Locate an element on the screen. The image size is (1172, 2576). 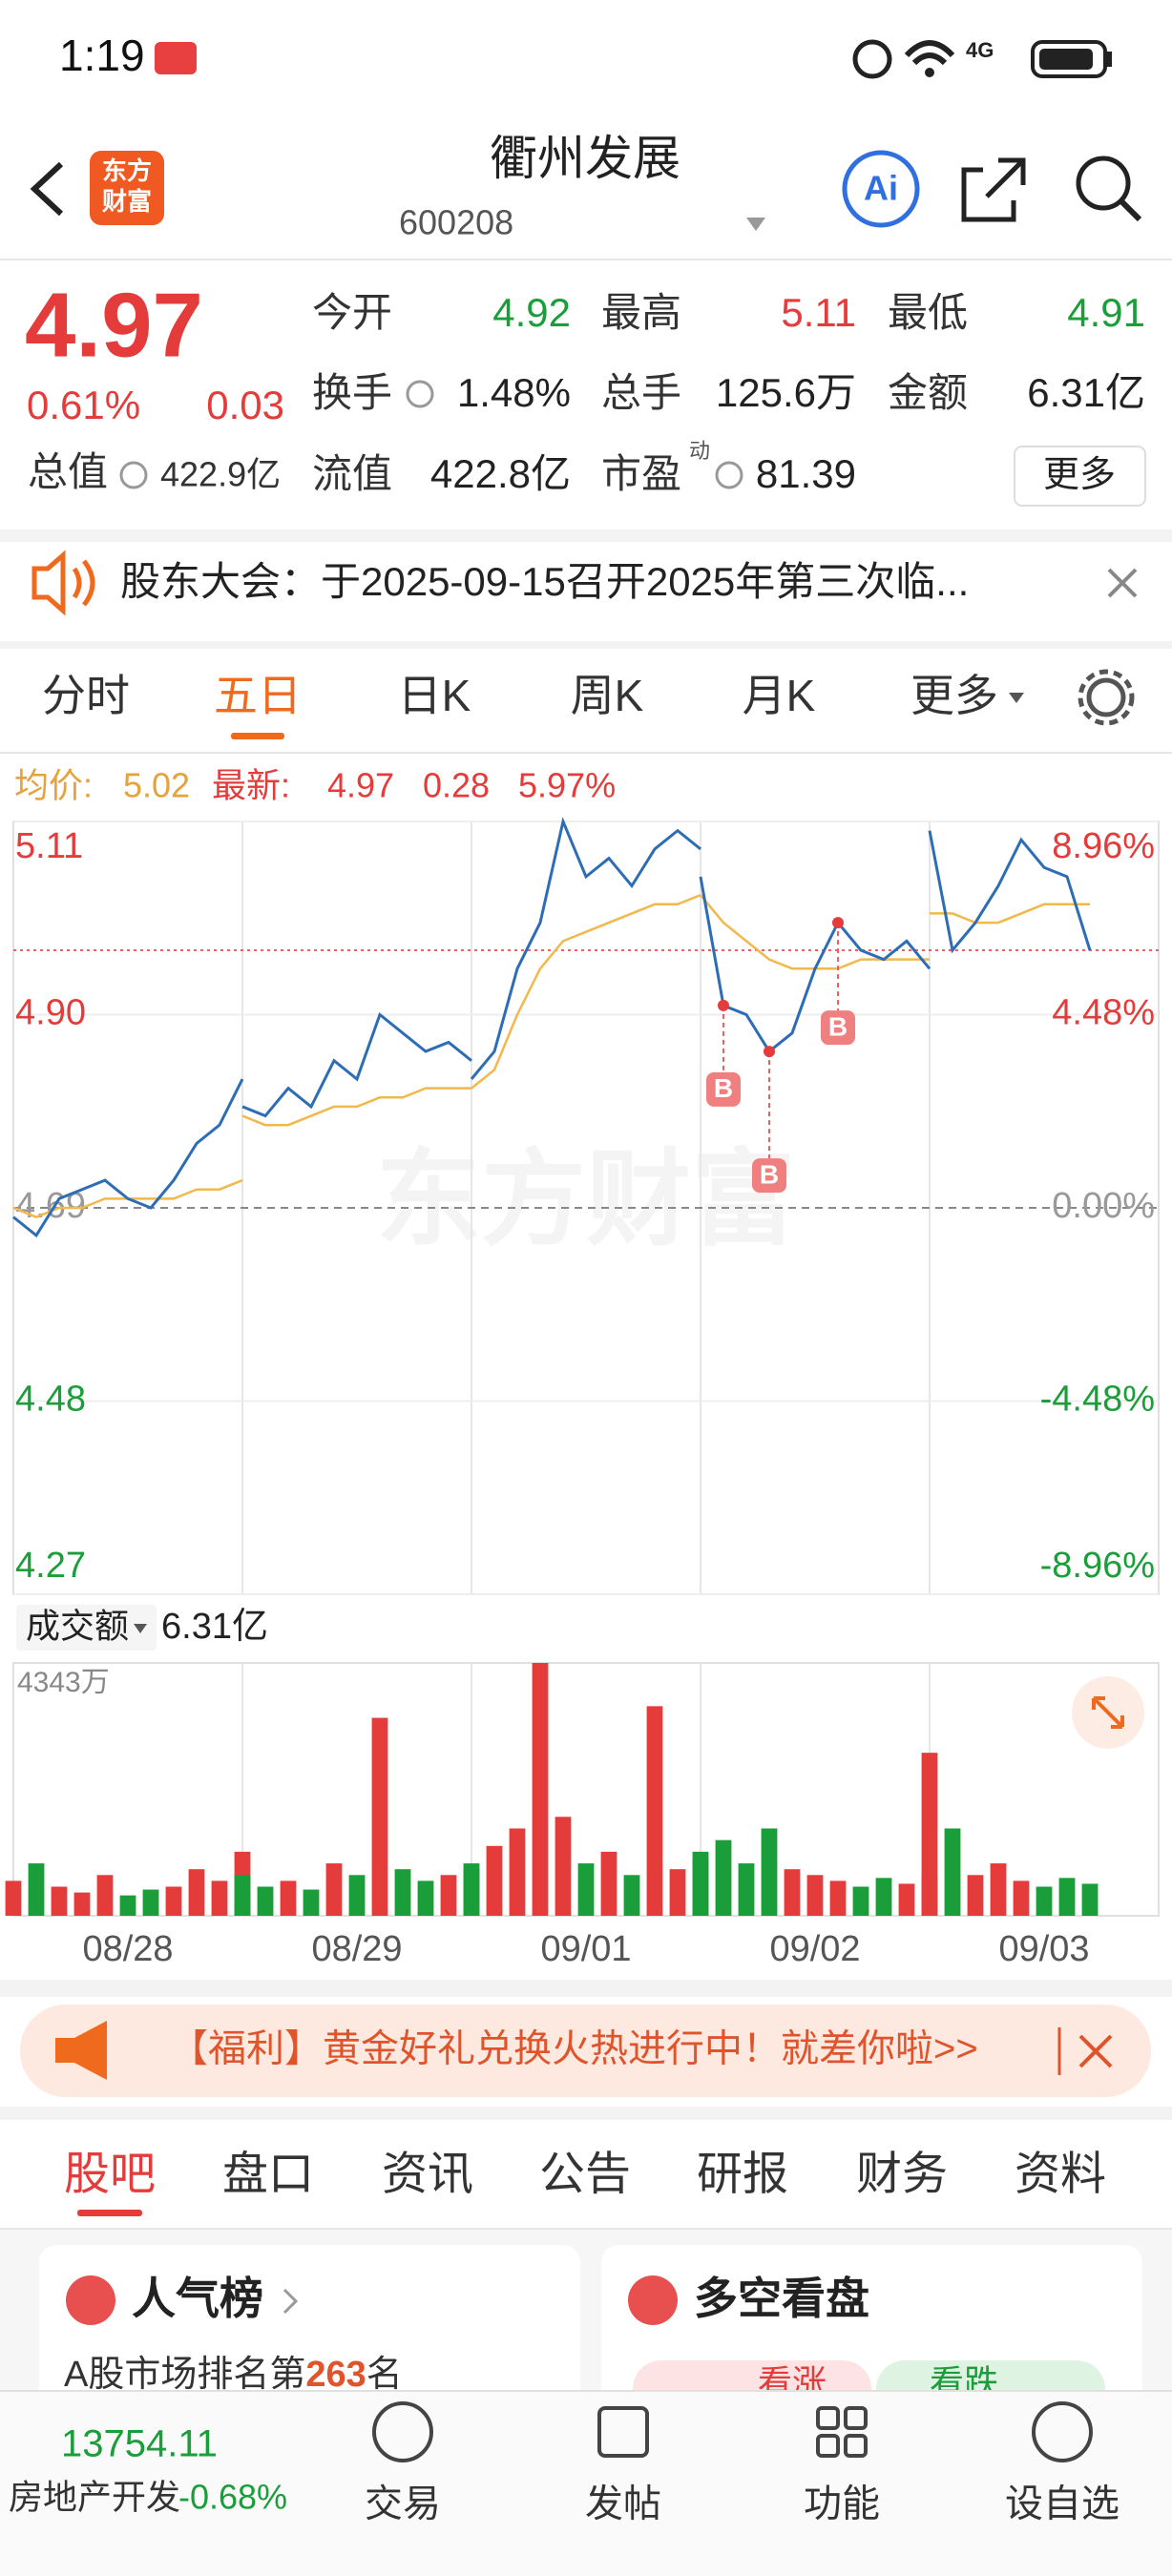
nav-items: 交易 发帖 功能 设自选 is located at coordinates (742, 2504).